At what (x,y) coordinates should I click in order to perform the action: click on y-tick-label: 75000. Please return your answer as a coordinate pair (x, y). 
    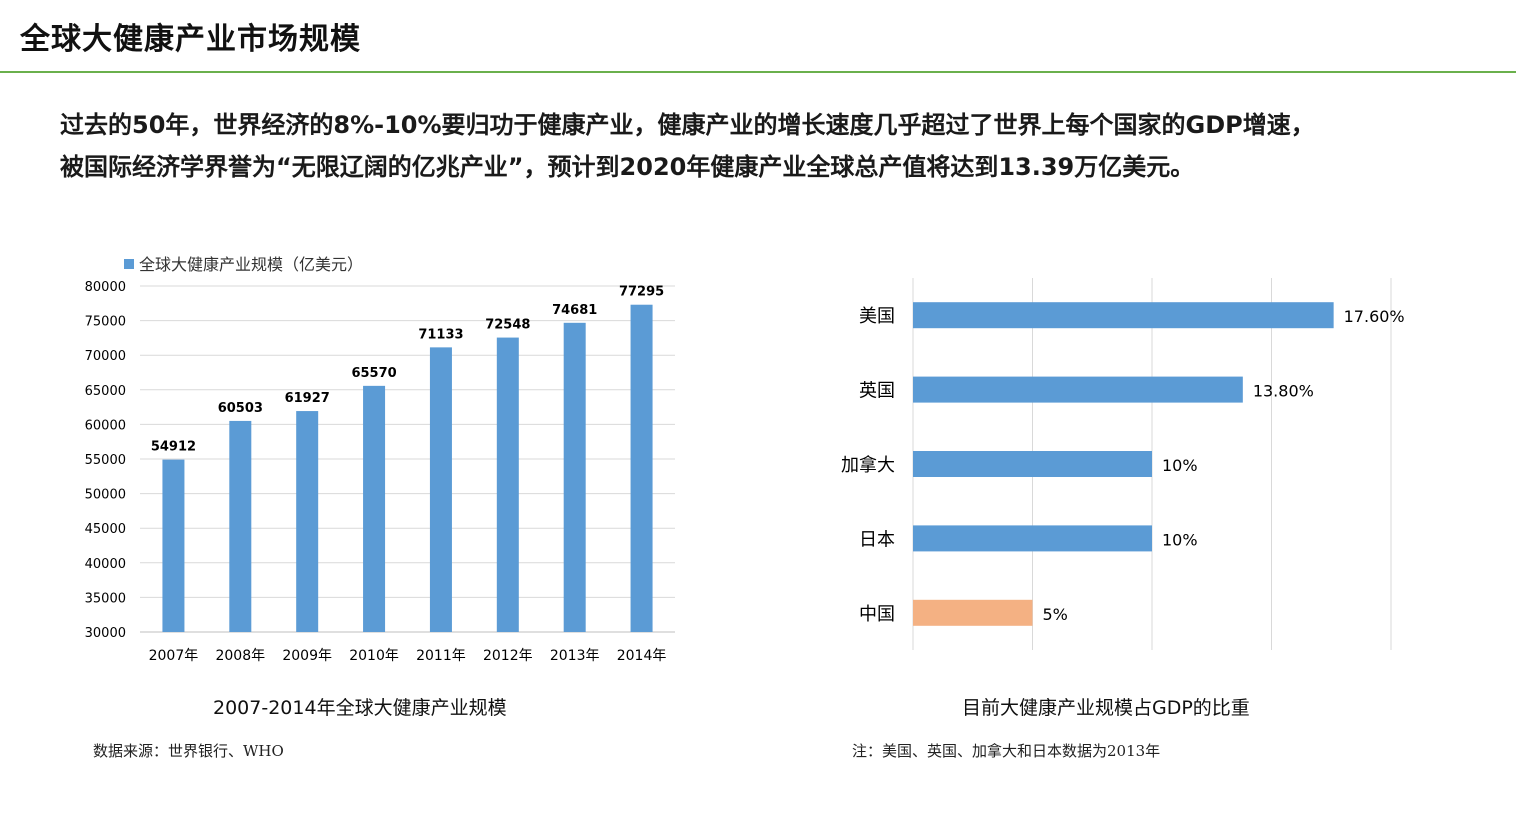
    Looking at the image, I should click on (105, 322).